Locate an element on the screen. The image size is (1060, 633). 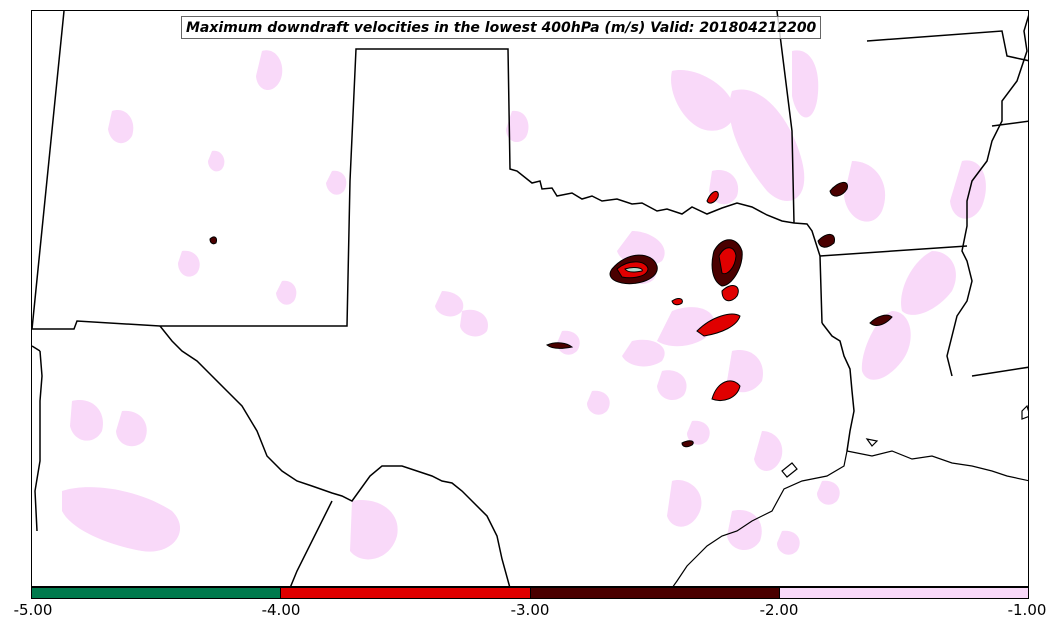
colorbar-tick-label: -3.00 is located at coordinates (530, 610).